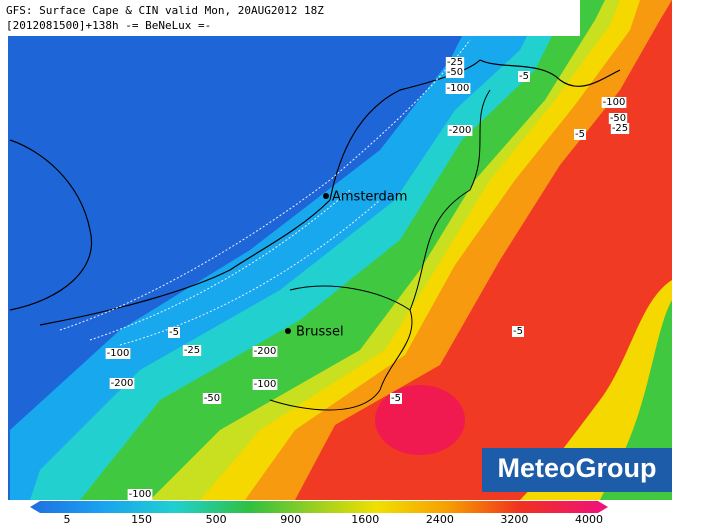 The width and height of the screenshot is (725, 526). Describe the element at coordinates (67, 519) in the screenshot. I see `colorbar-tick-label: 5` at that location.